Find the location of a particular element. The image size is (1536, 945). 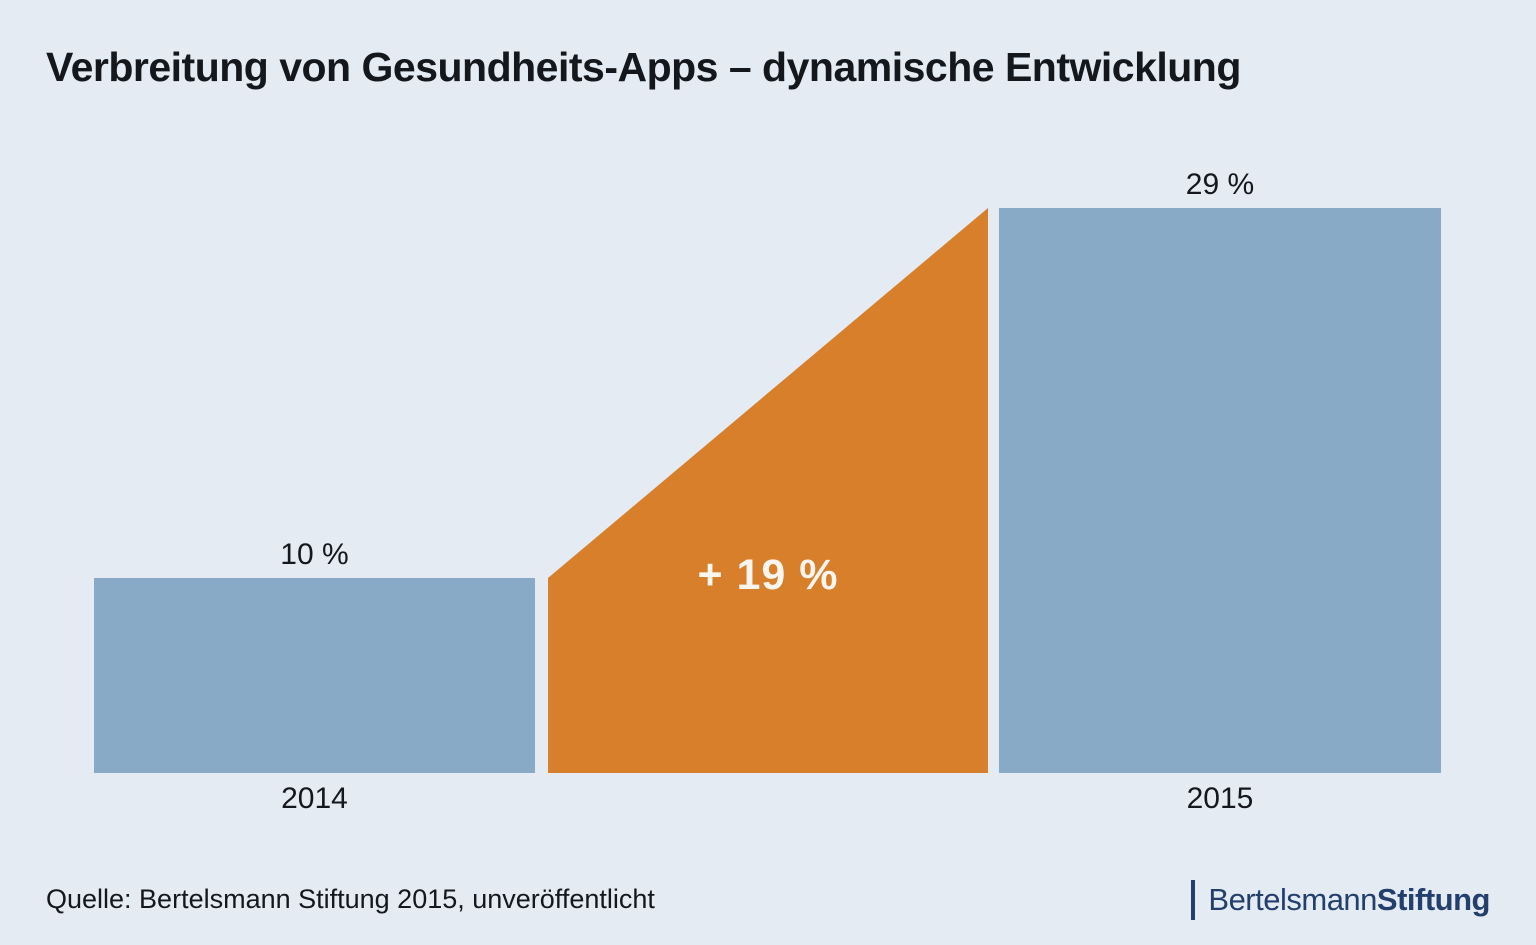

logo-text-bold: Stiftung is located at coordinates (1433, 899).